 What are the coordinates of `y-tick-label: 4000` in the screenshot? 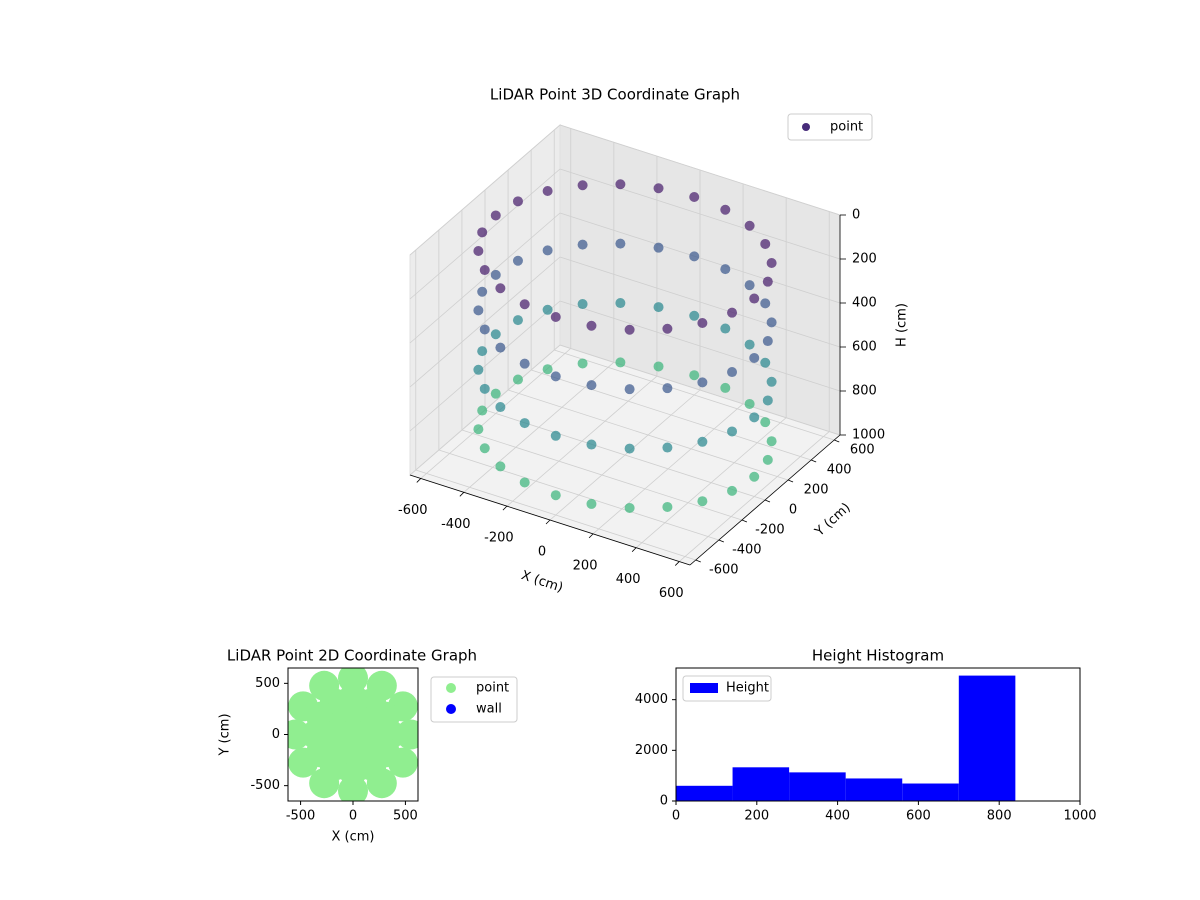 It's located at (651, 699).